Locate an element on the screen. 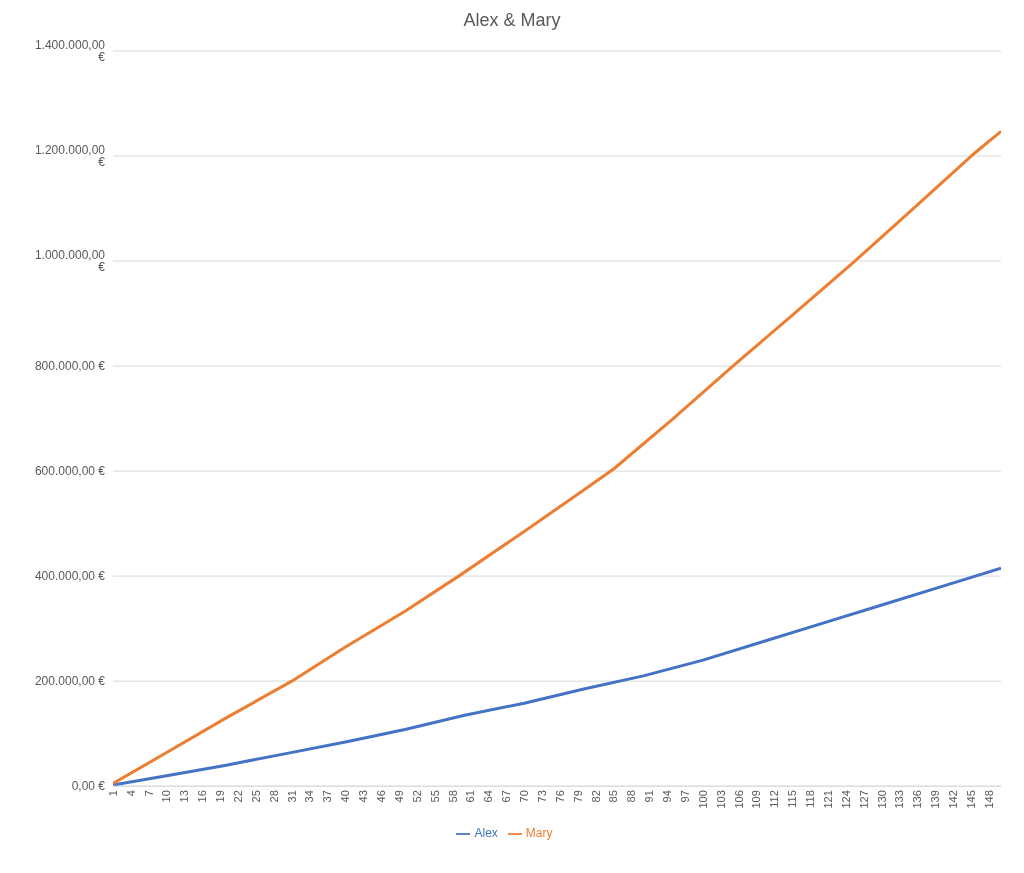  x-tick-label: 22 is located at coordinates (237, 796).